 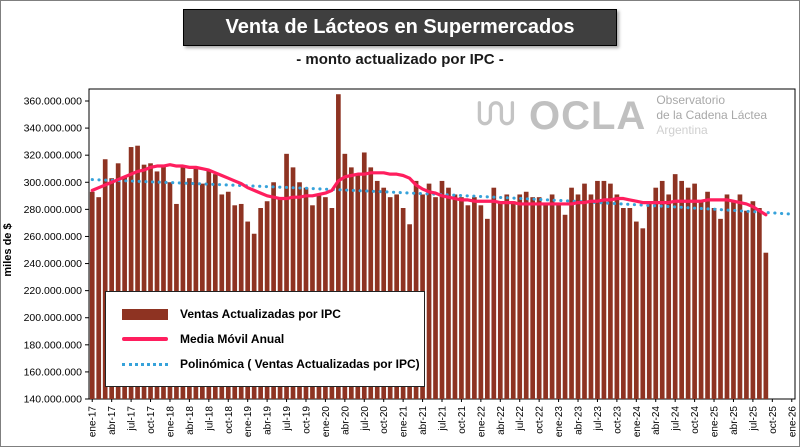 I want to click on y-tick-label: 340.000.000, so click(x=53, y=129).